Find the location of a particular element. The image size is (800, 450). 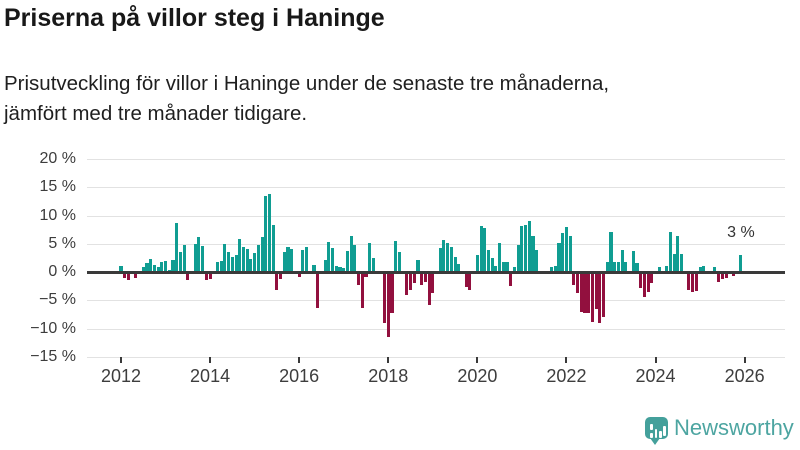

y-axis-tick-label: 15 % is located at coordinates (57, 187).